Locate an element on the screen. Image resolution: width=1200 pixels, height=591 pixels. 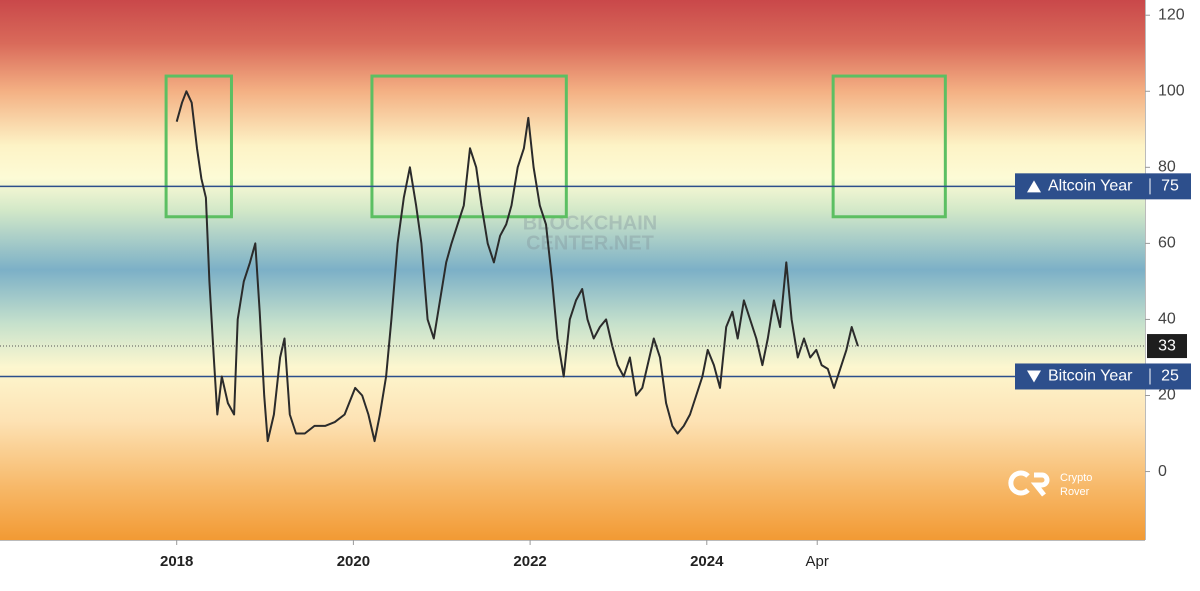
logo-text: Crypto is located at coordinates (1076, 478).